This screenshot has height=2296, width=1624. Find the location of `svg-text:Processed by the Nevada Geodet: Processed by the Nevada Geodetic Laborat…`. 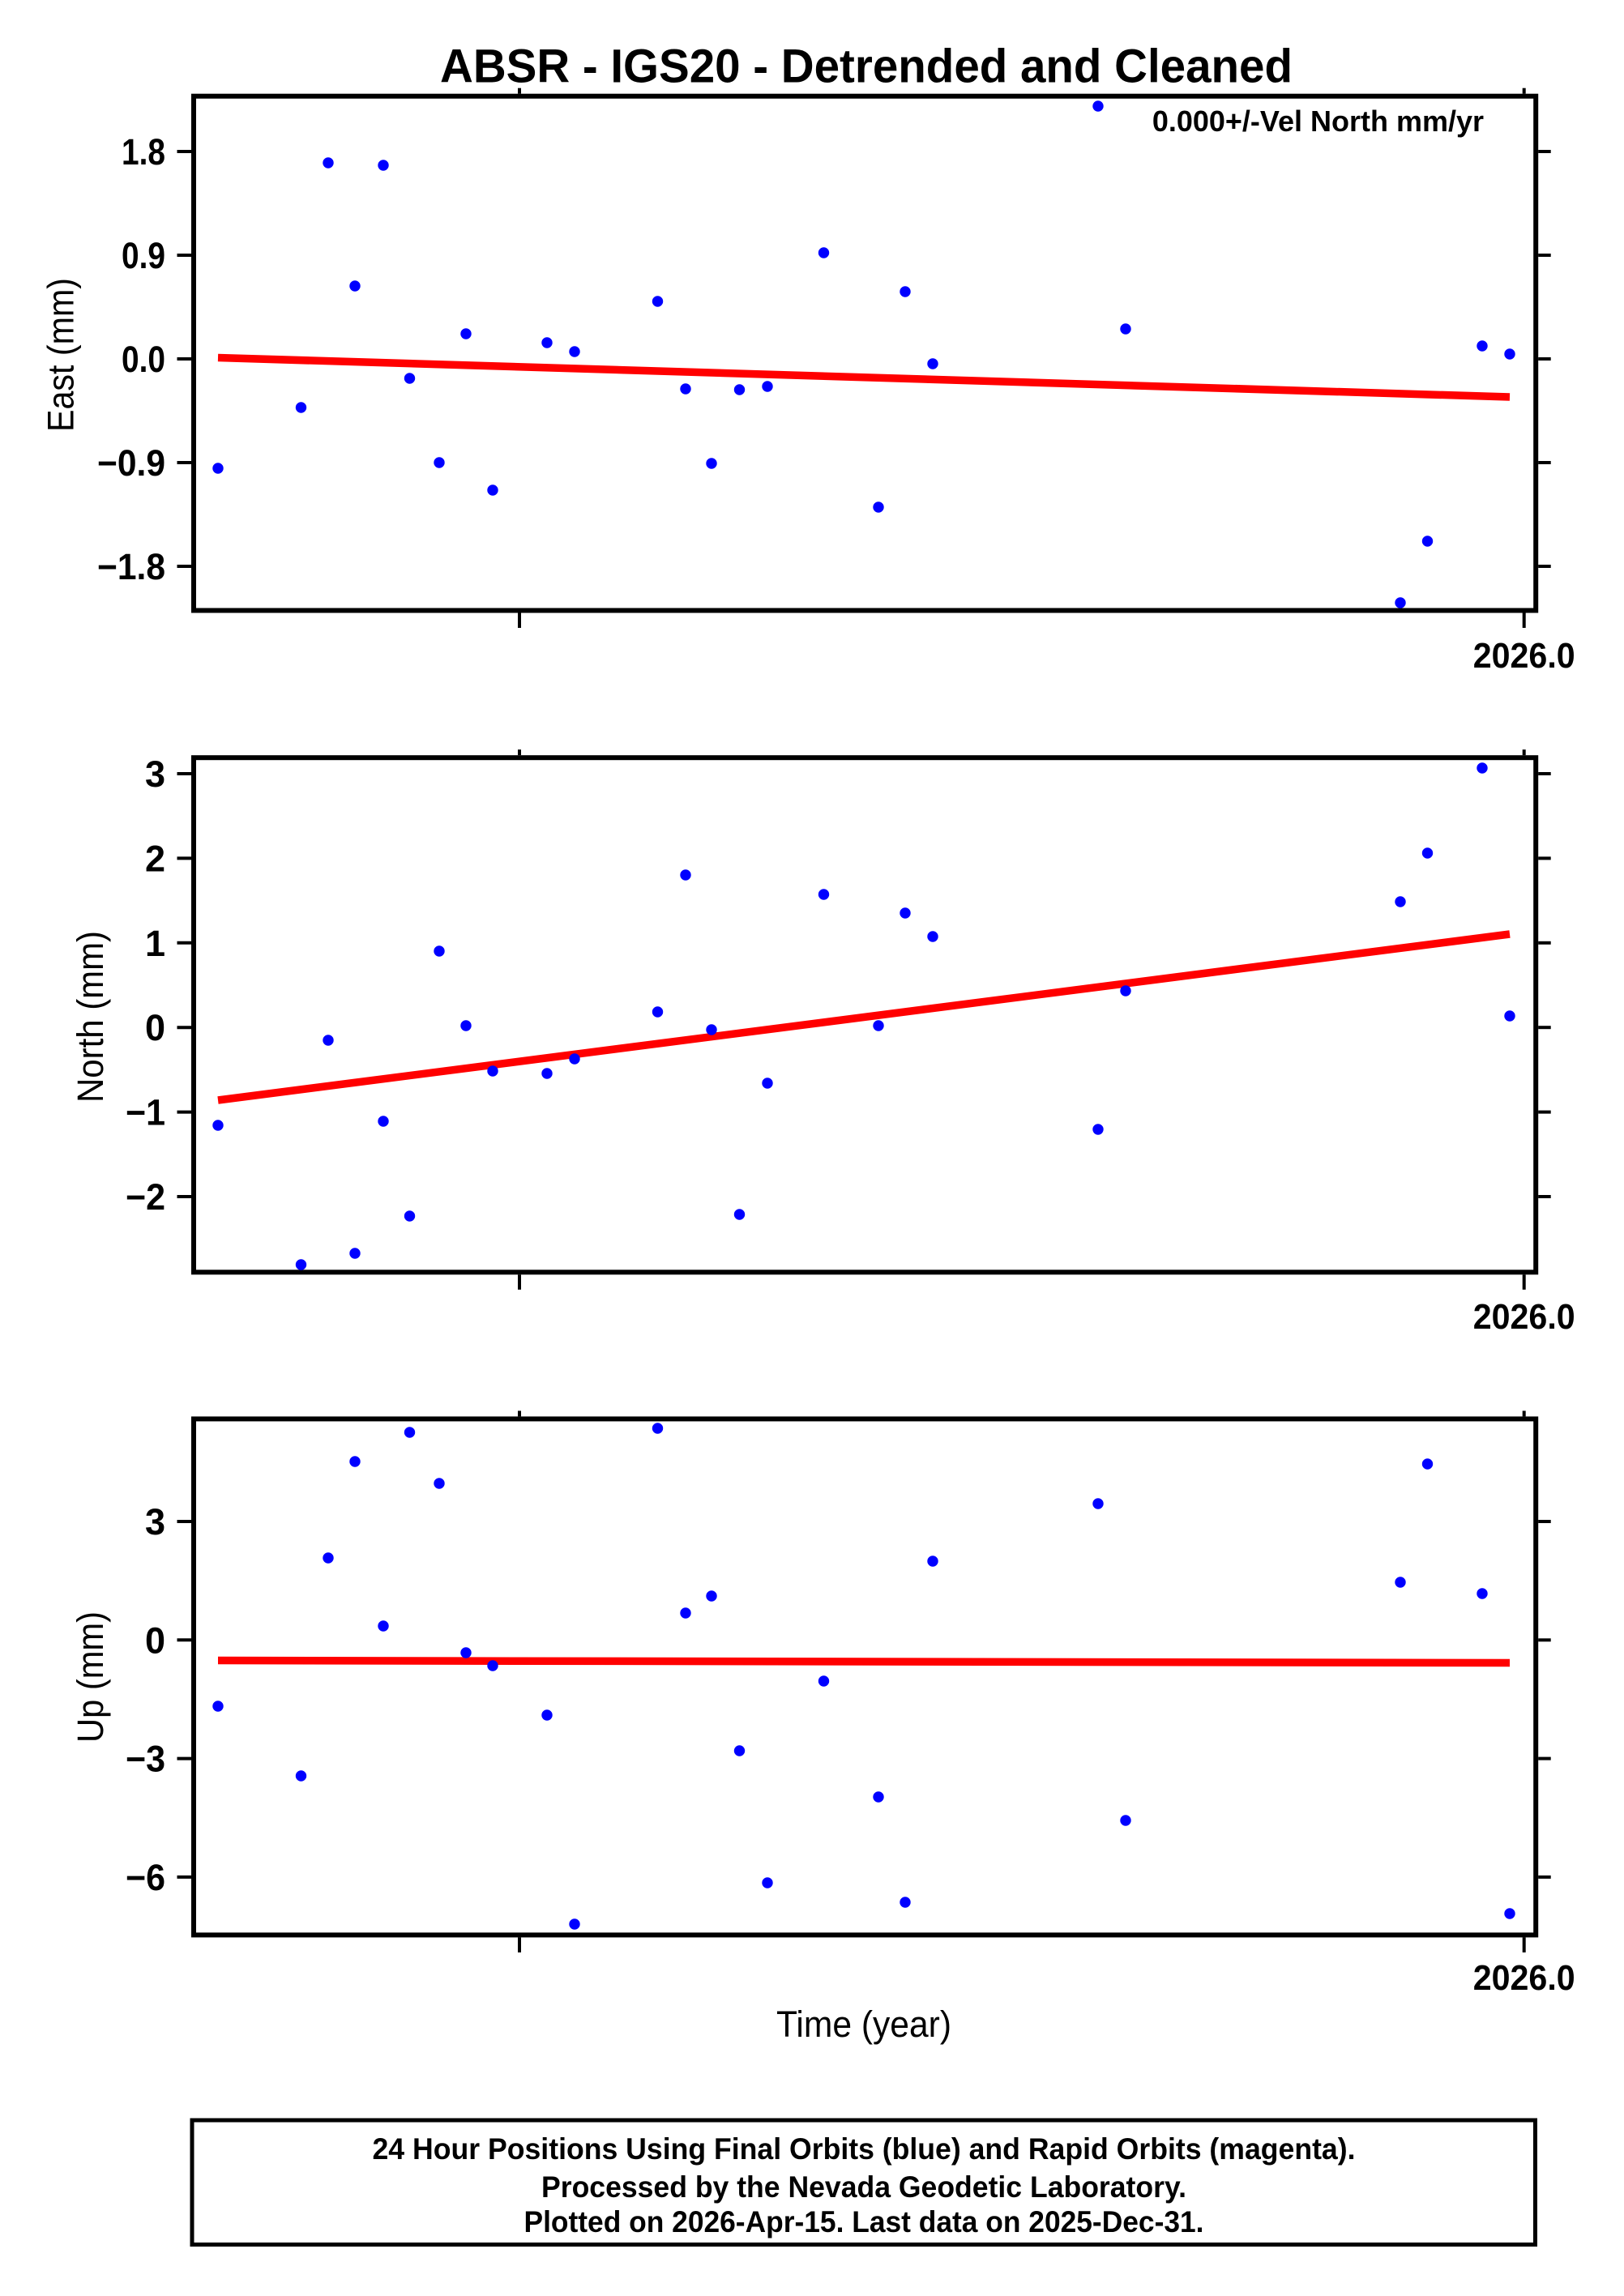

svg-text:Processed by the Nevada Geodet: Processed by the Nevada Geodetic Laborat… is located at coordinates (864, 2187).